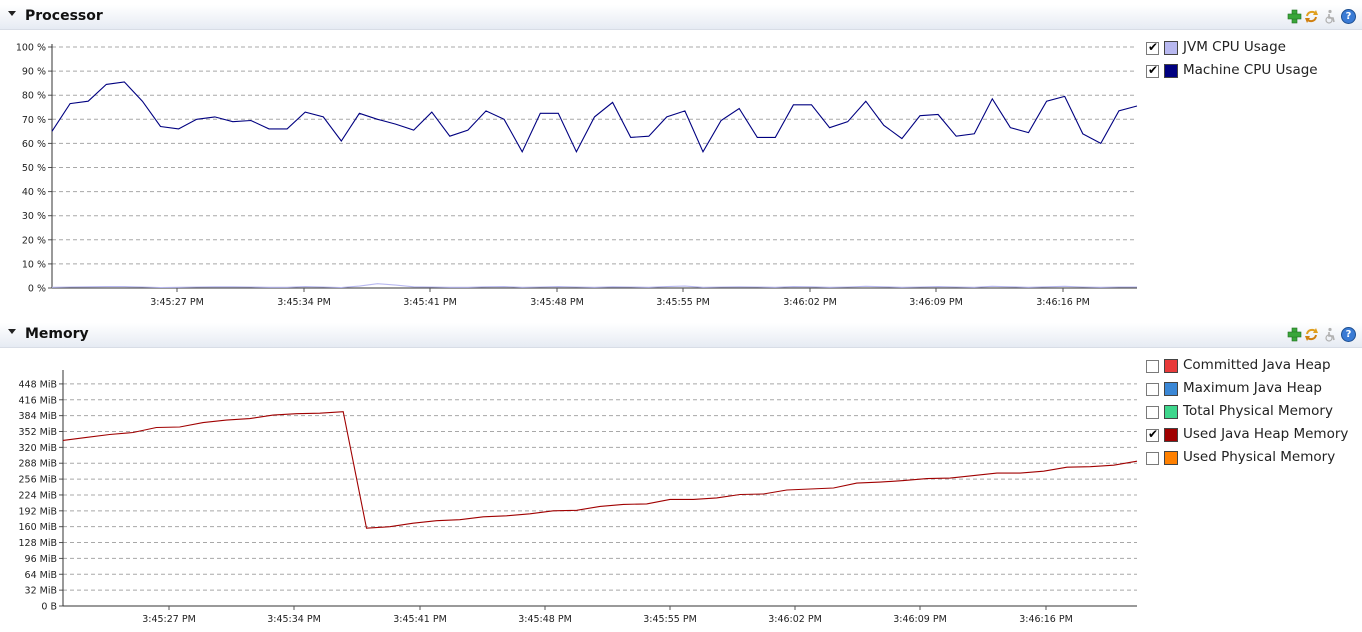 Image resolution: width=1362 pixels, height=632 pixels. What do you see at coordinates (34, 216) in the screenshot?
I see `y-tick-label: 30 %` at bounding box center [34, 216].